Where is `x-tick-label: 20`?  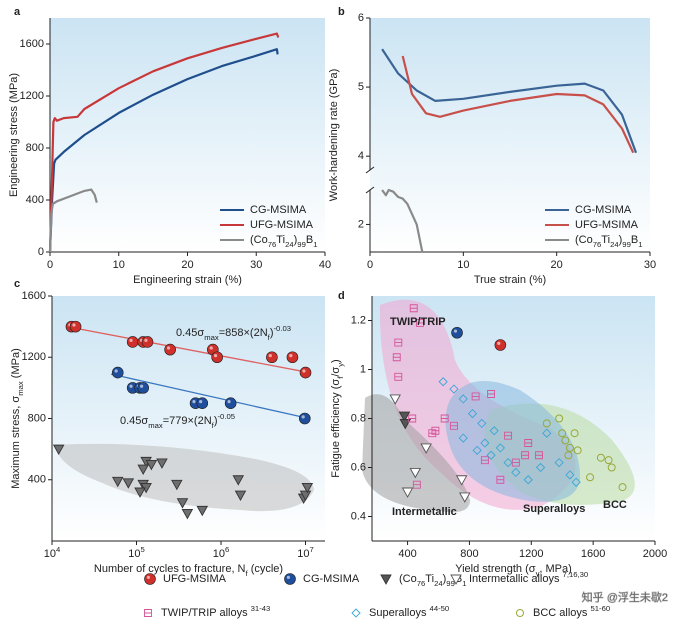
x-tick-label: 20 is located at coordinates (557, 265).